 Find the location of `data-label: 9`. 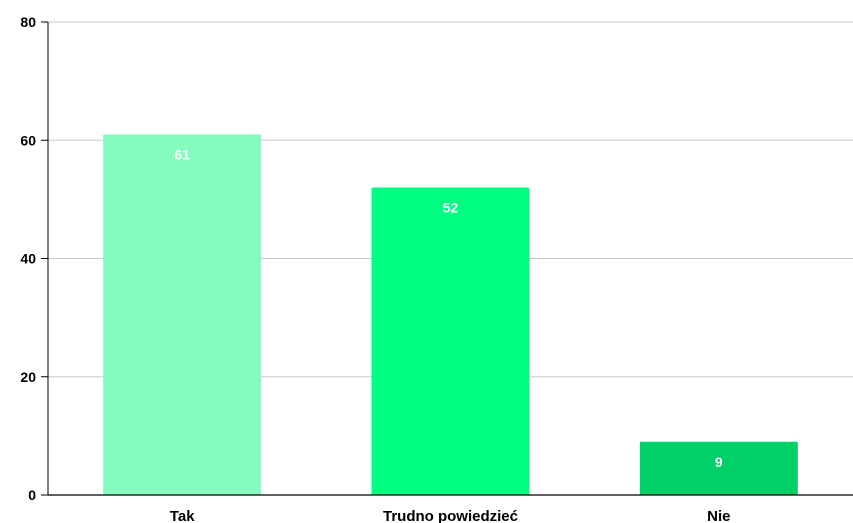

data-label: 9 is located at coordinates (719, 462).